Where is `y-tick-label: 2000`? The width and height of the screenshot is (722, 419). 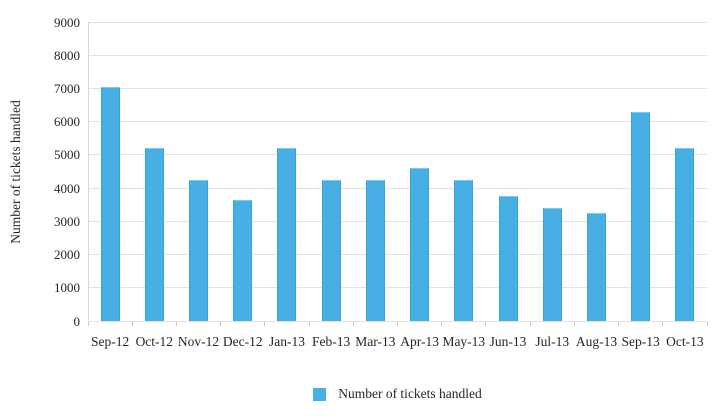 y-tick-label: 2000 is located at coordinates (67, 255).